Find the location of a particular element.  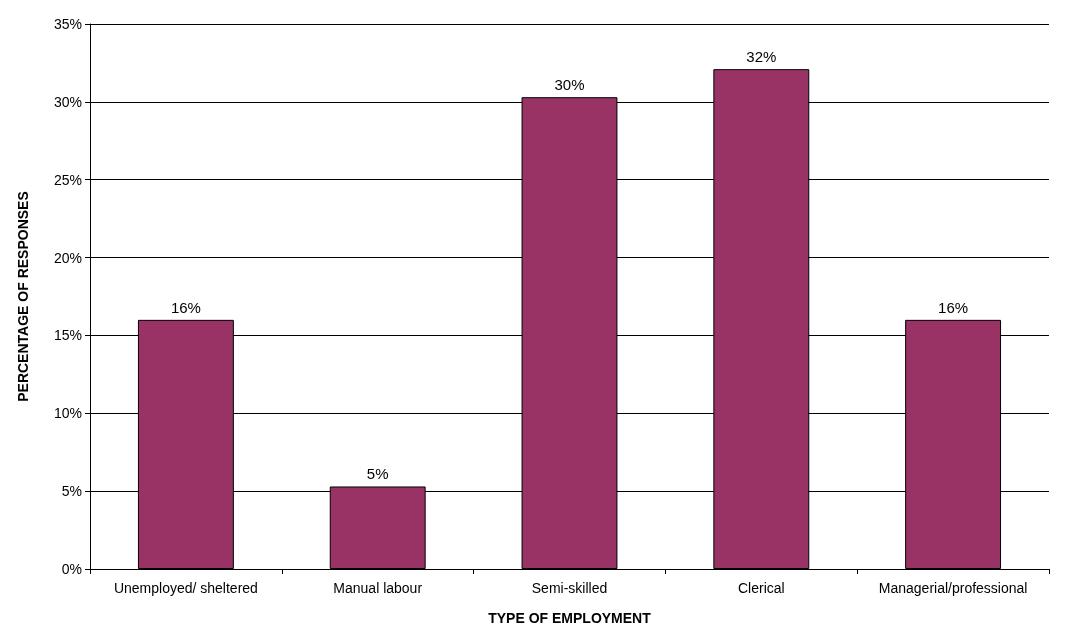

data-label: 32% is located at coordinates (761, 57).